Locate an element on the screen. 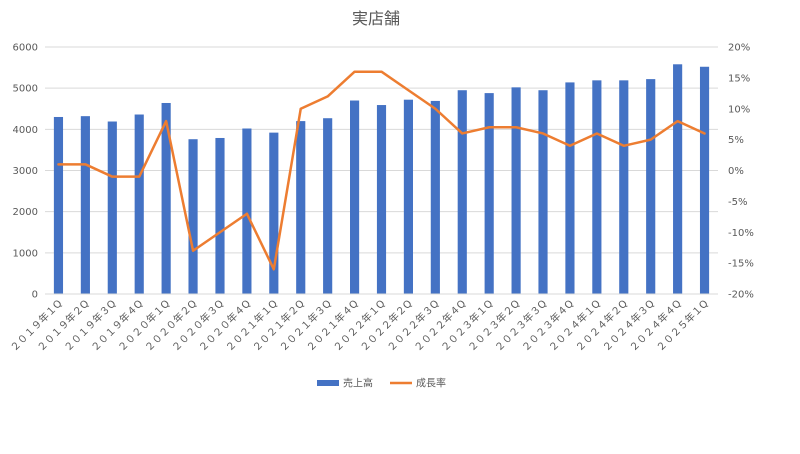 The width and height of the screenshot is (800, 454). left-tick-label: 0 is located at coordinates (35, 295).